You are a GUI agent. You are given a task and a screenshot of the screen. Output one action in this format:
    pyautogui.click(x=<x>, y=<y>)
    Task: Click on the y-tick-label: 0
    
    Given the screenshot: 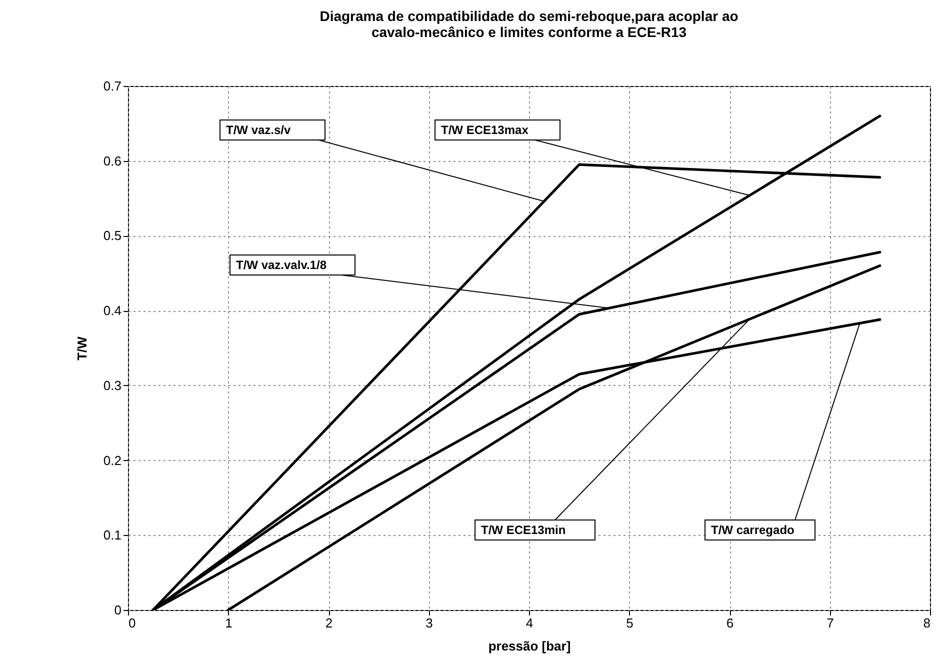 What is the action you would take?
    pyautogui.click(x=118, y=610)
    